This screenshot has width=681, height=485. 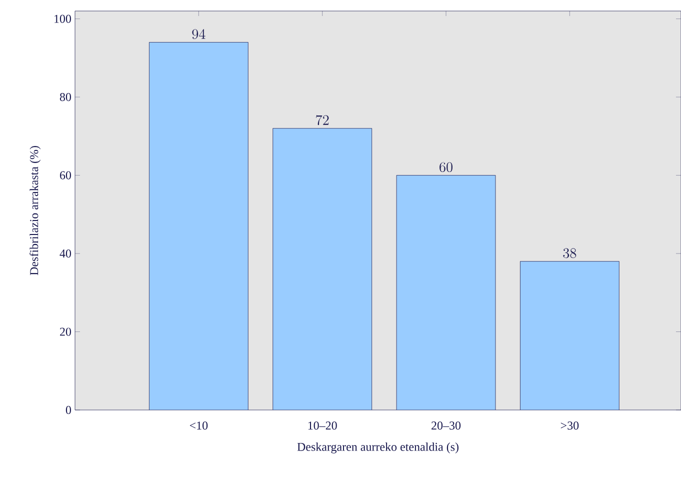 I want to click on data-label: 72, so click(x=322, y=120).